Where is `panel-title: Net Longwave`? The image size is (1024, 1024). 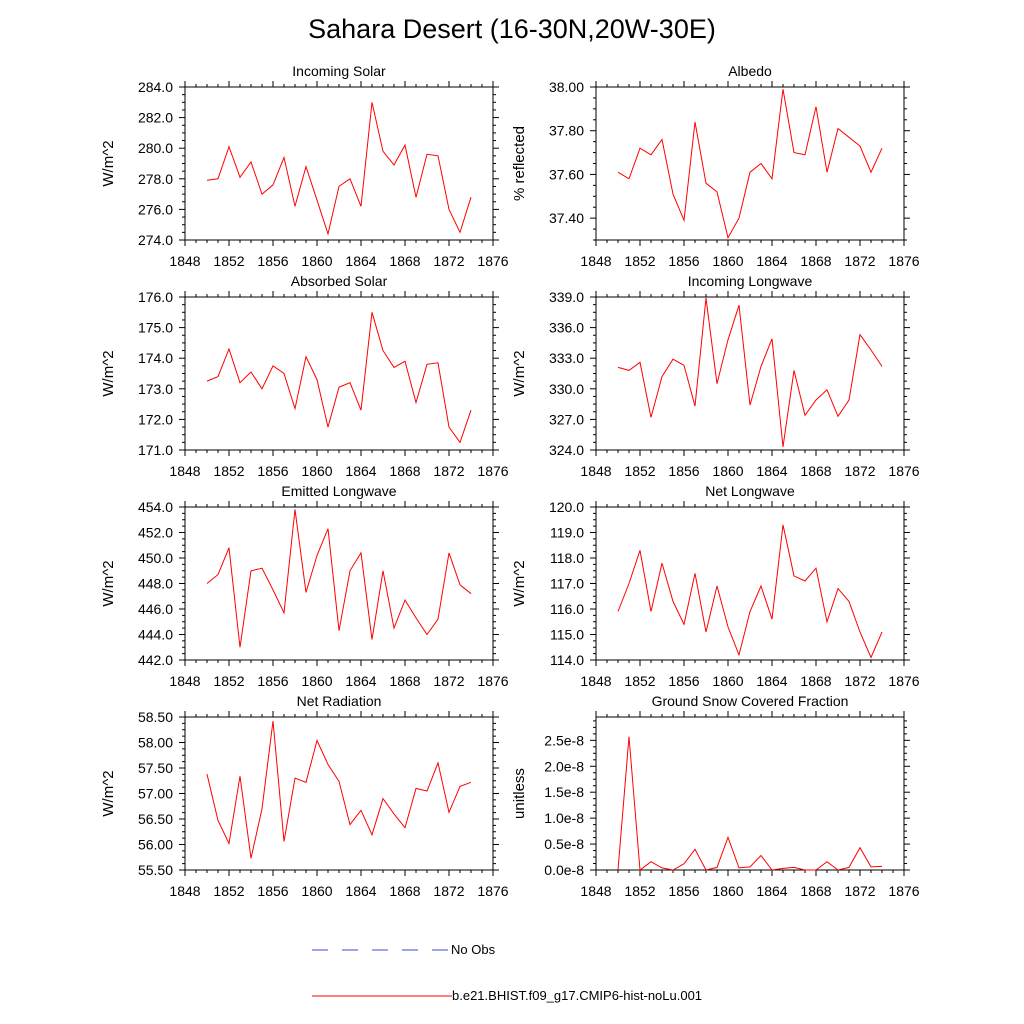
panel-title: Net Longwave is located at coordinates (750, 491).